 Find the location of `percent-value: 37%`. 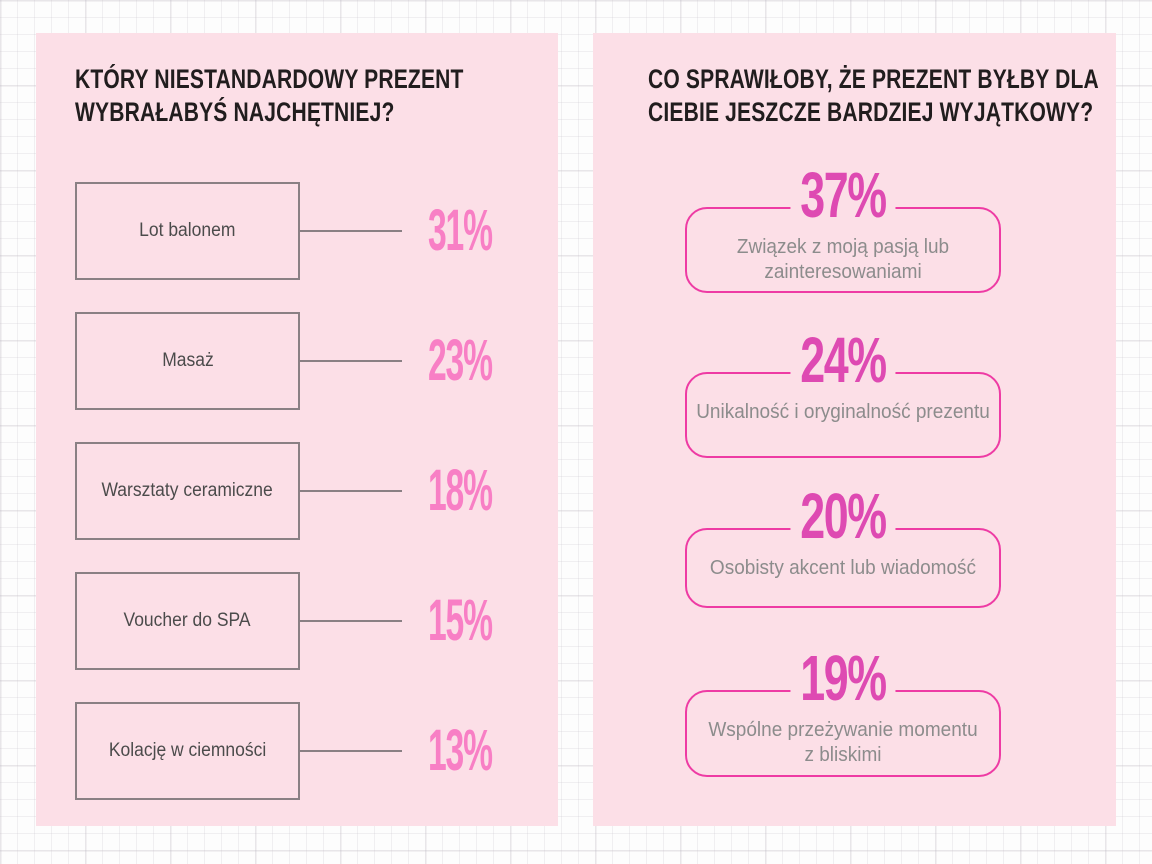

percent-value: 37% is located at coordinates (843, 195).